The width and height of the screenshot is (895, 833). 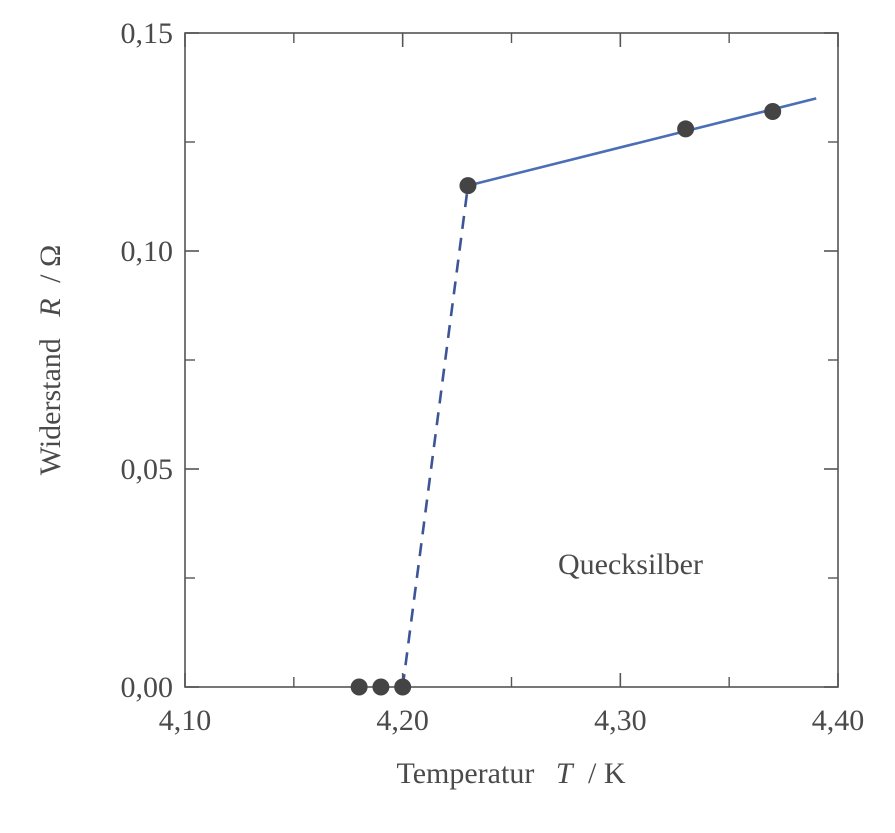 I want to click on x-axis-label-unit: / K, so click(x=607, y=773).